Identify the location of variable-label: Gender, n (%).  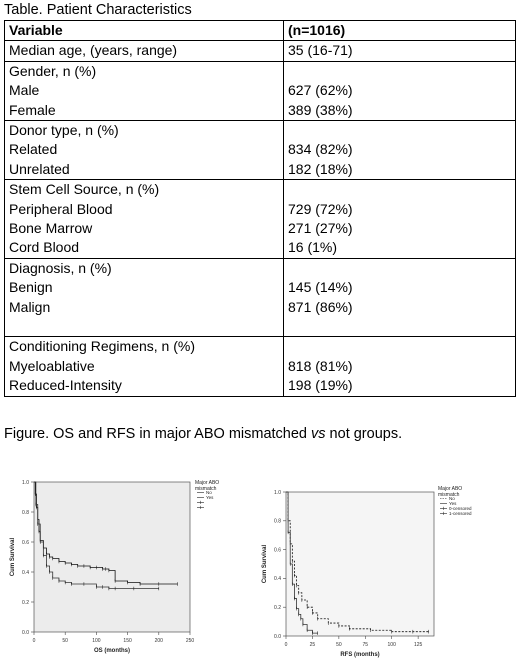
(53, 70).